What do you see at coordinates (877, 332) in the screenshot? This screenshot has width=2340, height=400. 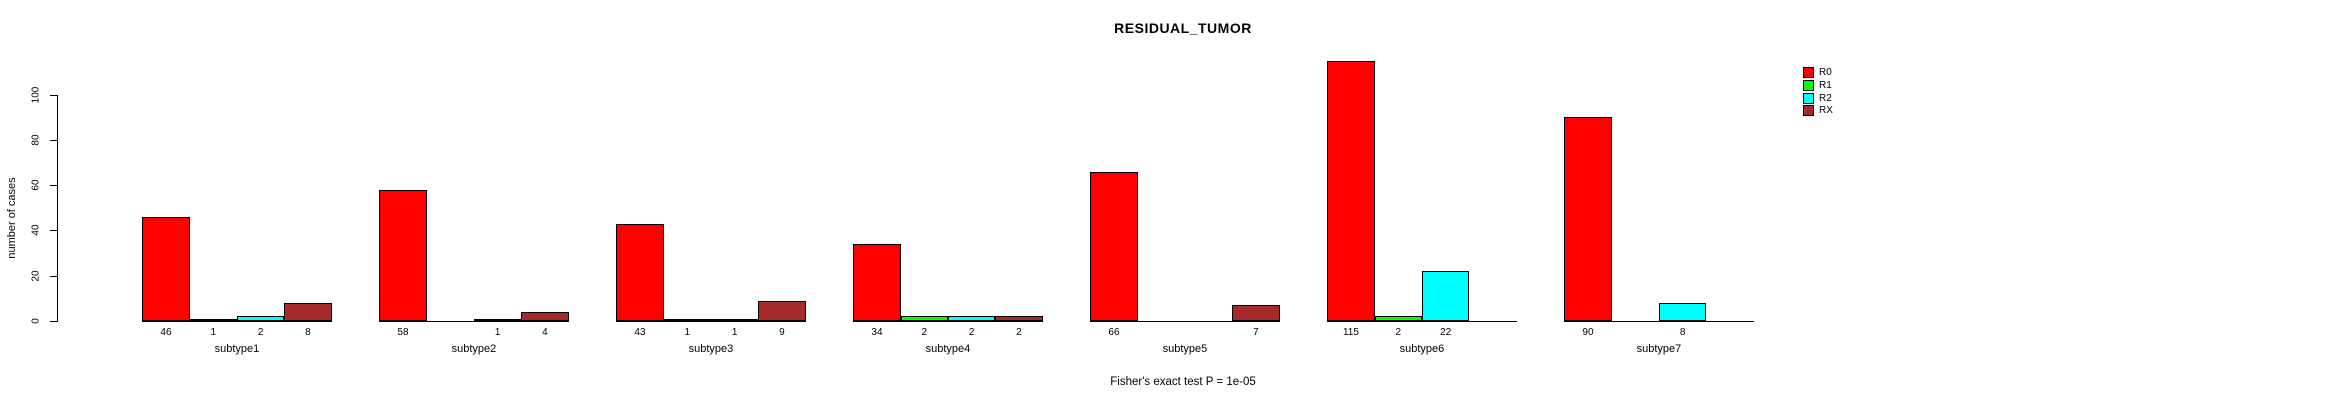 I see `bar-value-label: 34` at bounding box center [877, 332].